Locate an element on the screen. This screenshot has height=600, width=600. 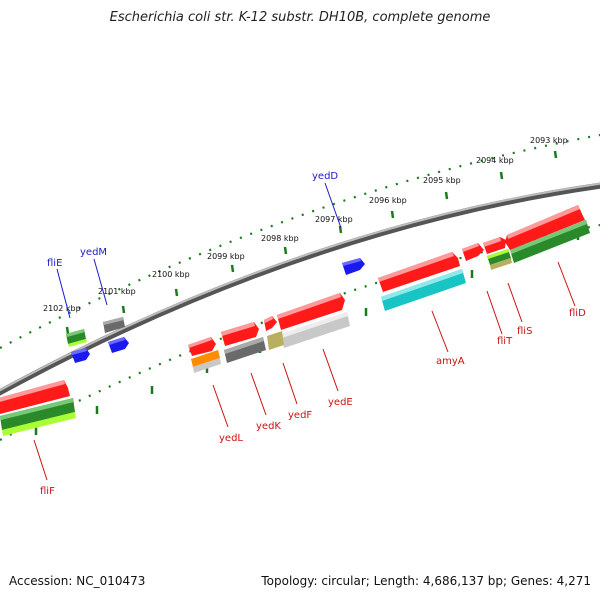
gene-yedM-gray is located at coordinates (114, 325).